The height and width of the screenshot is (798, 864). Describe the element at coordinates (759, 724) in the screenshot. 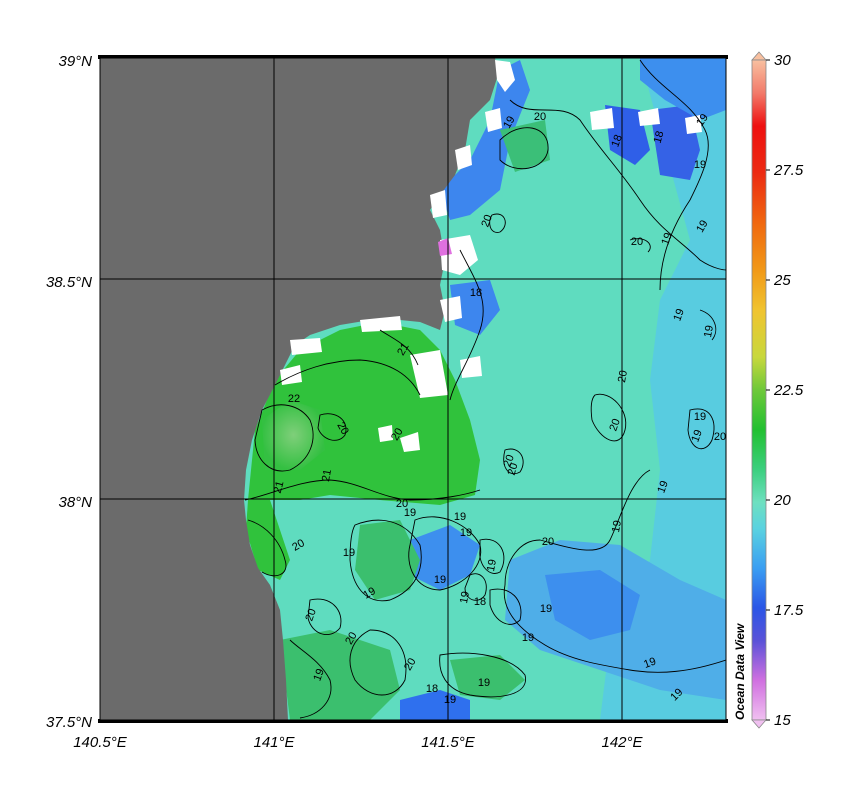

I see `colorbar-bottom-cap` at that location.